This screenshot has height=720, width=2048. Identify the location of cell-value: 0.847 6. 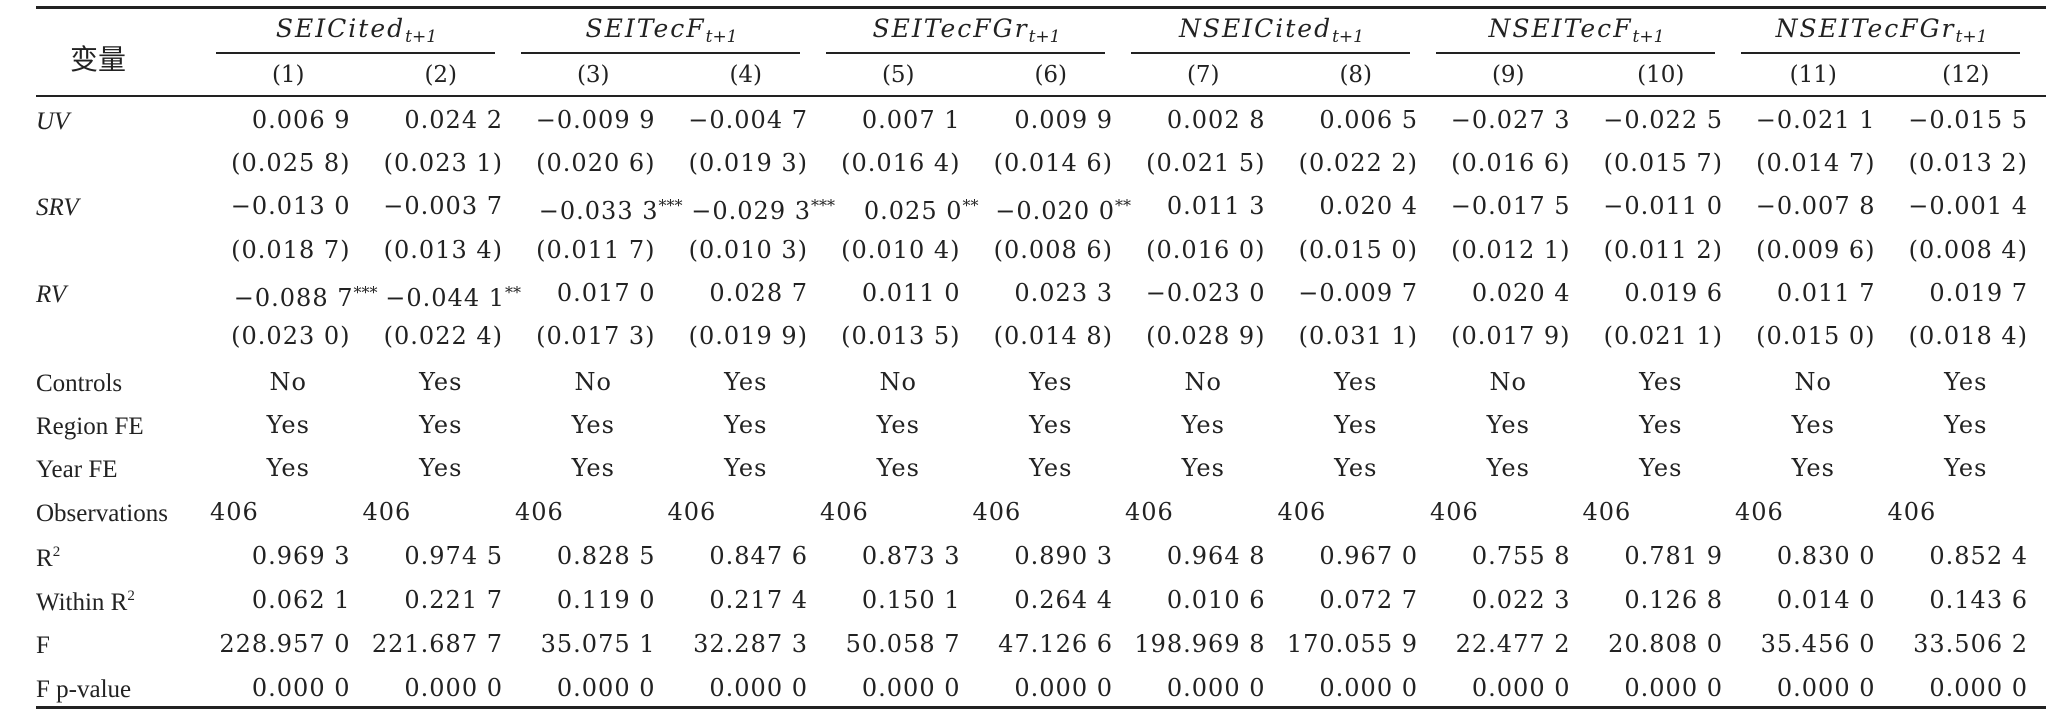
(758, 556).